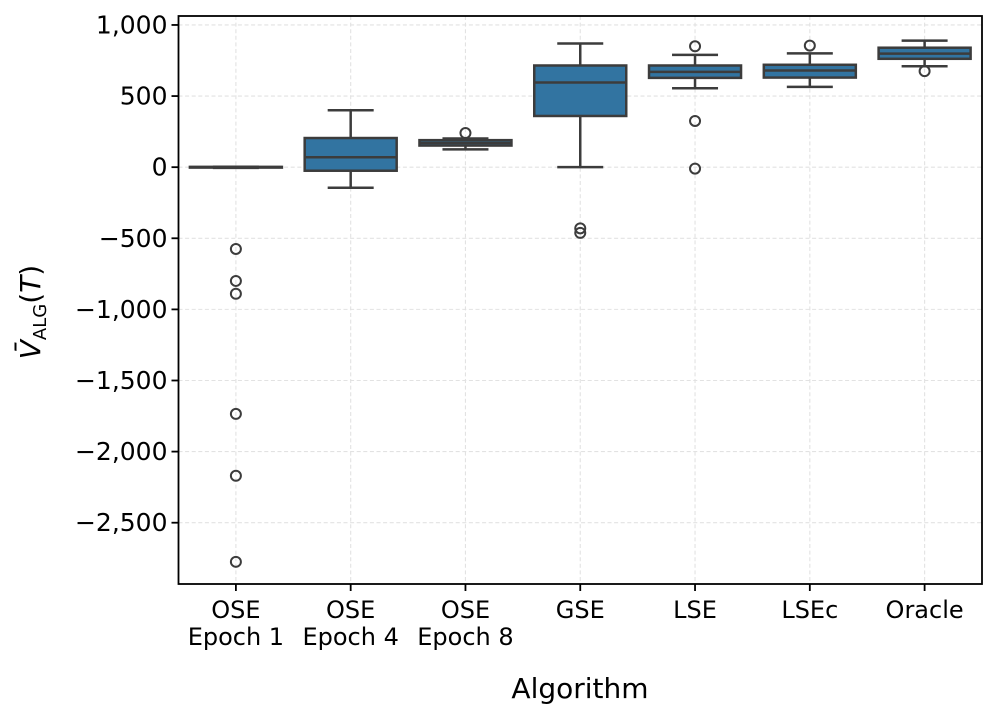 The height and width of the screenshot is (720, 997). I want to click on y-tick-label: −2,500, so click(121, 522).